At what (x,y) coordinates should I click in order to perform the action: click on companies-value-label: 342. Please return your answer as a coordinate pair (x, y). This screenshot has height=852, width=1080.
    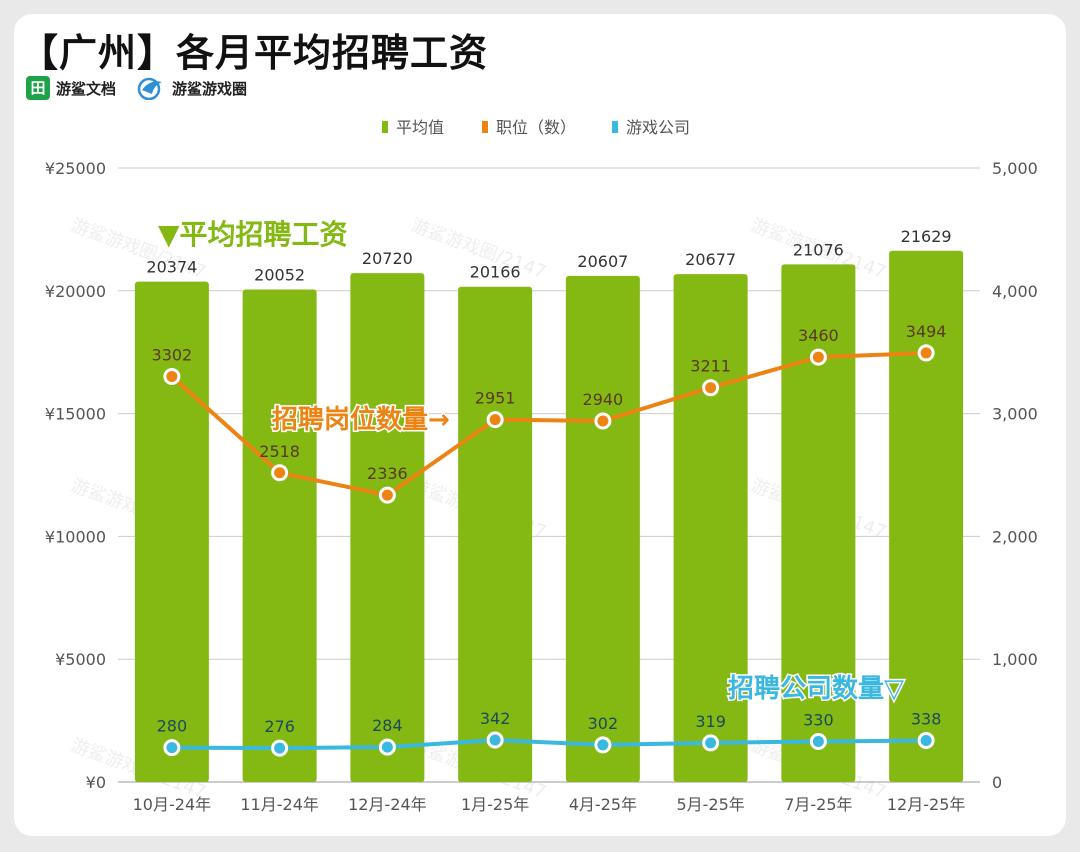
    Looking at the image, I should click on (495, 718).